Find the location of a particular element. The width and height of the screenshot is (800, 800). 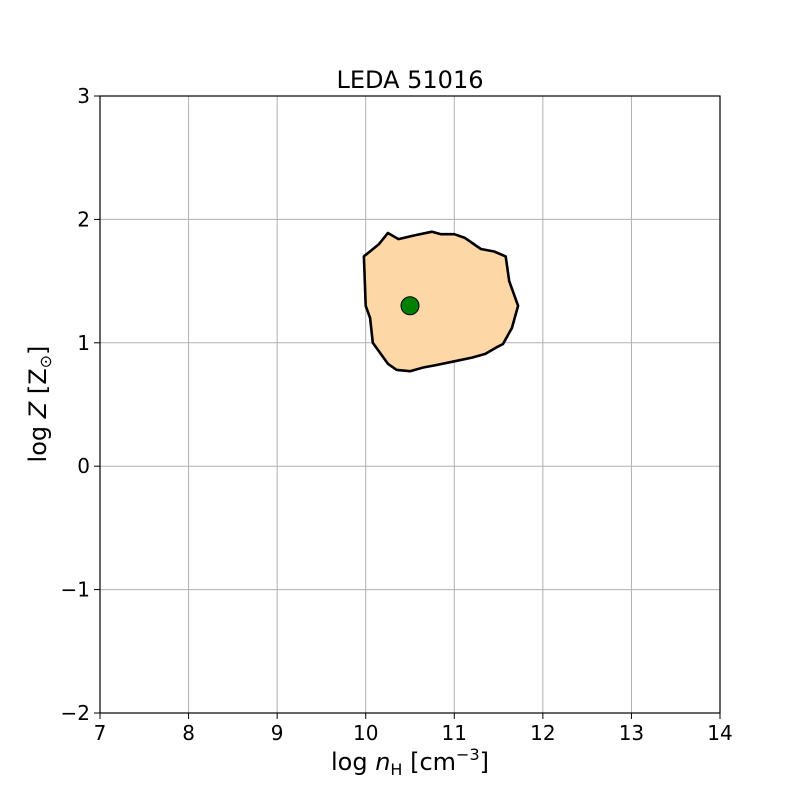

x-tick-label: 8 is located at coordinates (188, 733).